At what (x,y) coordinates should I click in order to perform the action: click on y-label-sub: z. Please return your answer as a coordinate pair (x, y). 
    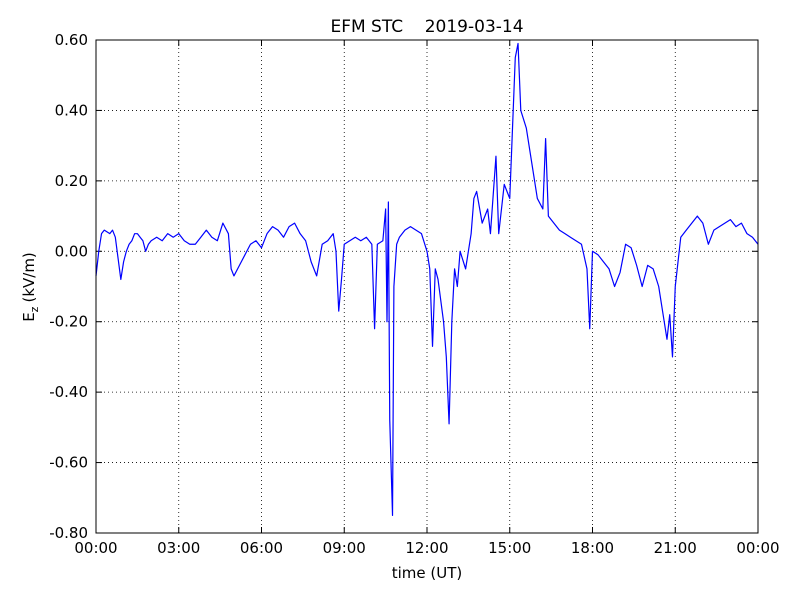
    Looking at the image, I should click on (34, 309).